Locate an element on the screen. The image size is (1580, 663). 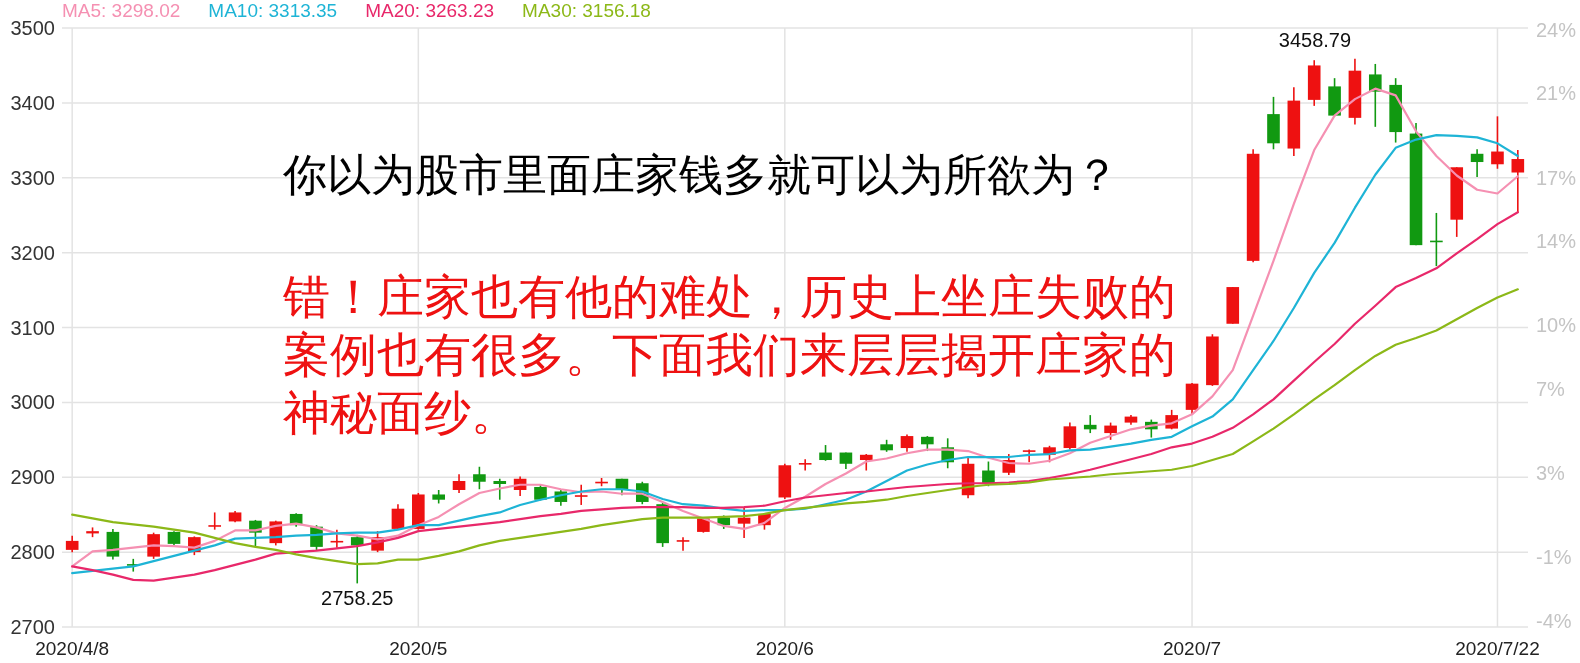
y-tick-label: 3300 is located at coordinates (32, 177).